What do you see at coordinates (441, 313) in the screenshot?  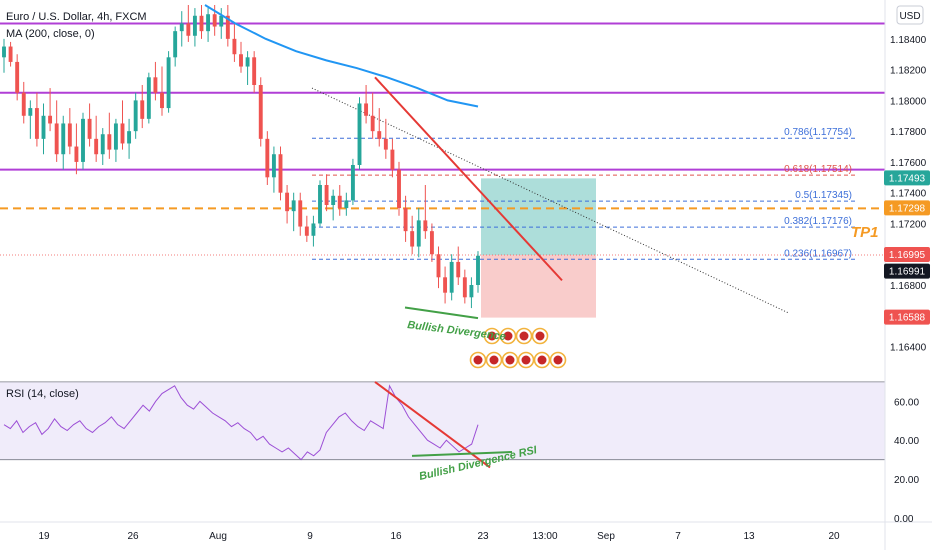 I see `price-divergence-line` at bounding box center [441, 313].